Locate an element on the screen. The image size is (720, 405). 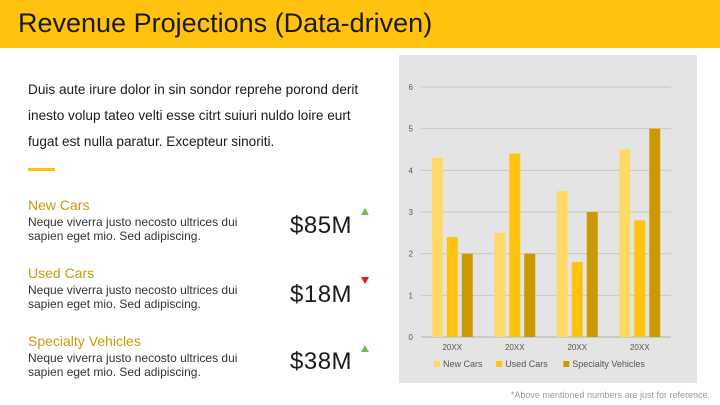
y-tick-label: 6 is located at coordinates (411, 87).